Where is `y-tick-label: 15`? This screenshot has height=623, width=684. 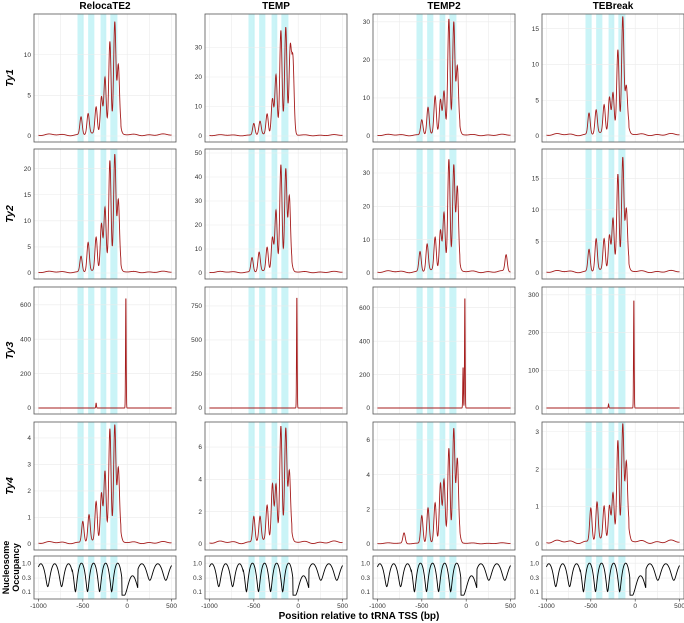
y-tick-label: 15 is located at coordinates (536, 178).